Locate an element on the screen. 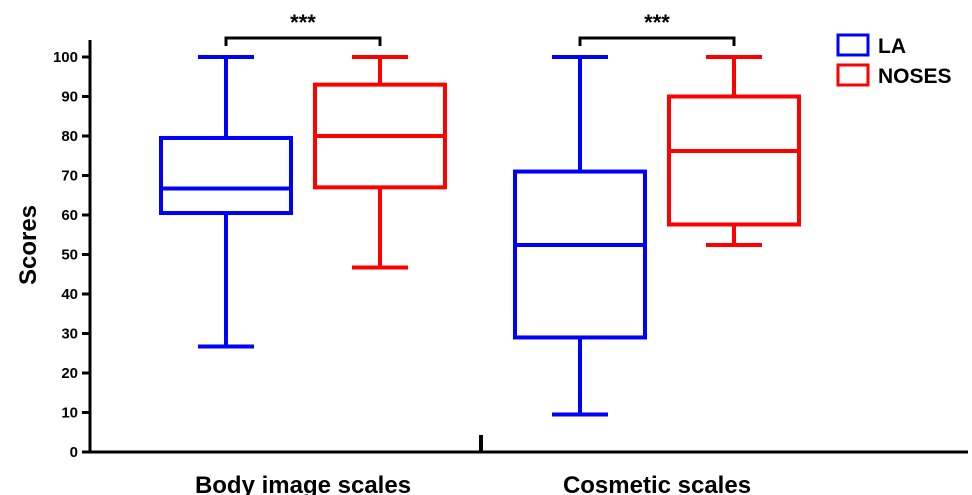 This screenshot has height=495, width=972. legend: LA NOSES is located at coordinates (894, 60).